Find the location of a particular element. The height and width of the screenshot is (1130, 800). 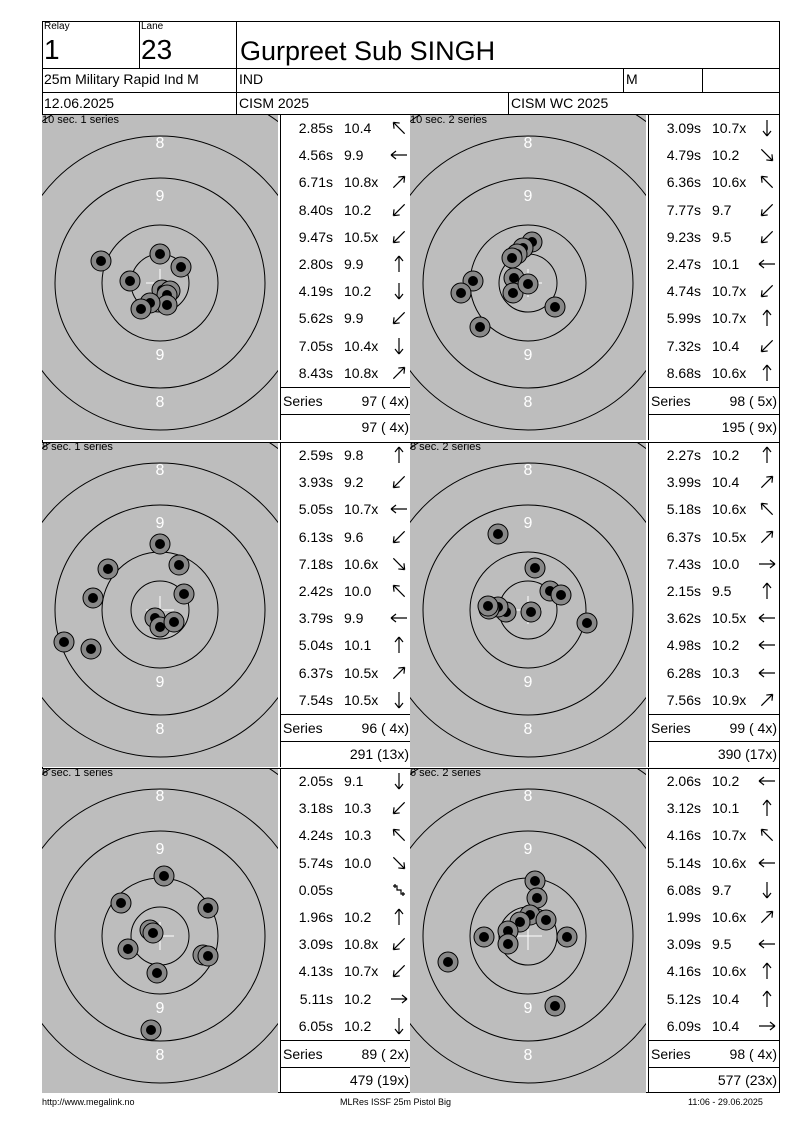

shot-score: 10.5x is located at coordinates (729, 536).